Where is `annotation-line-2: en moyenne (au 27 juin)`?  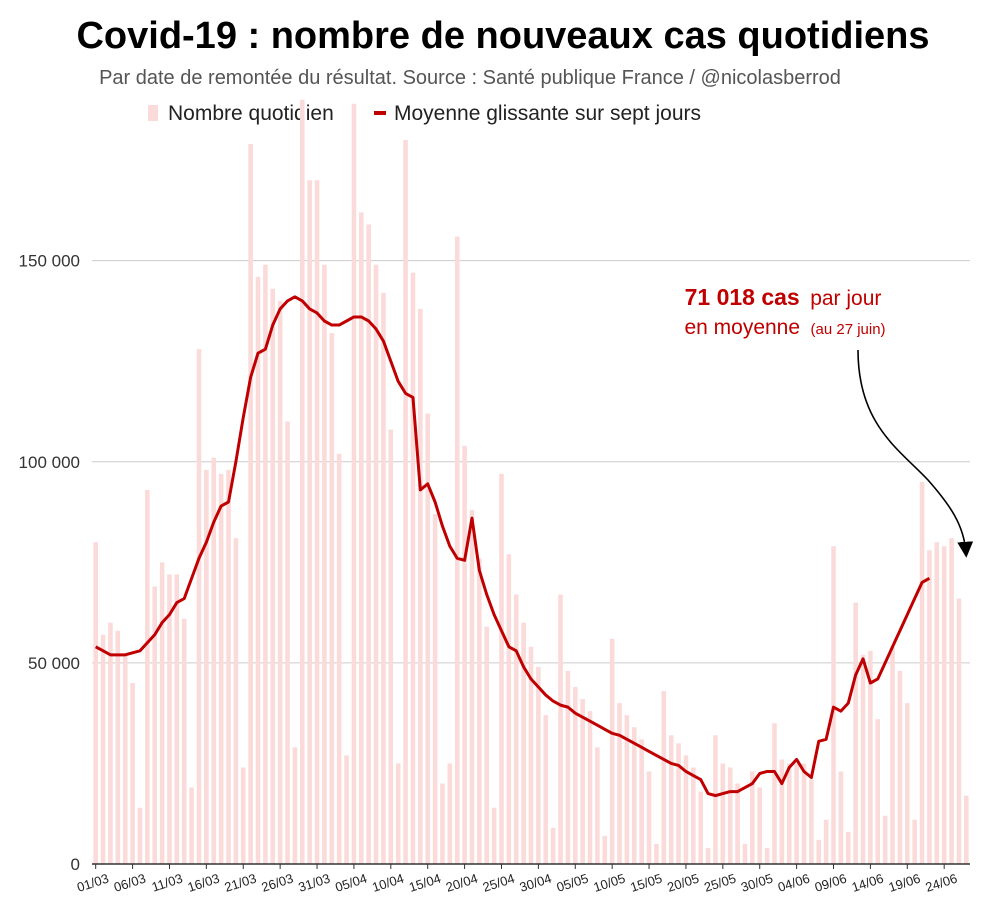
annotation-line-2: en moyenne (au 27 juin) is located at coordinates (784, 327).